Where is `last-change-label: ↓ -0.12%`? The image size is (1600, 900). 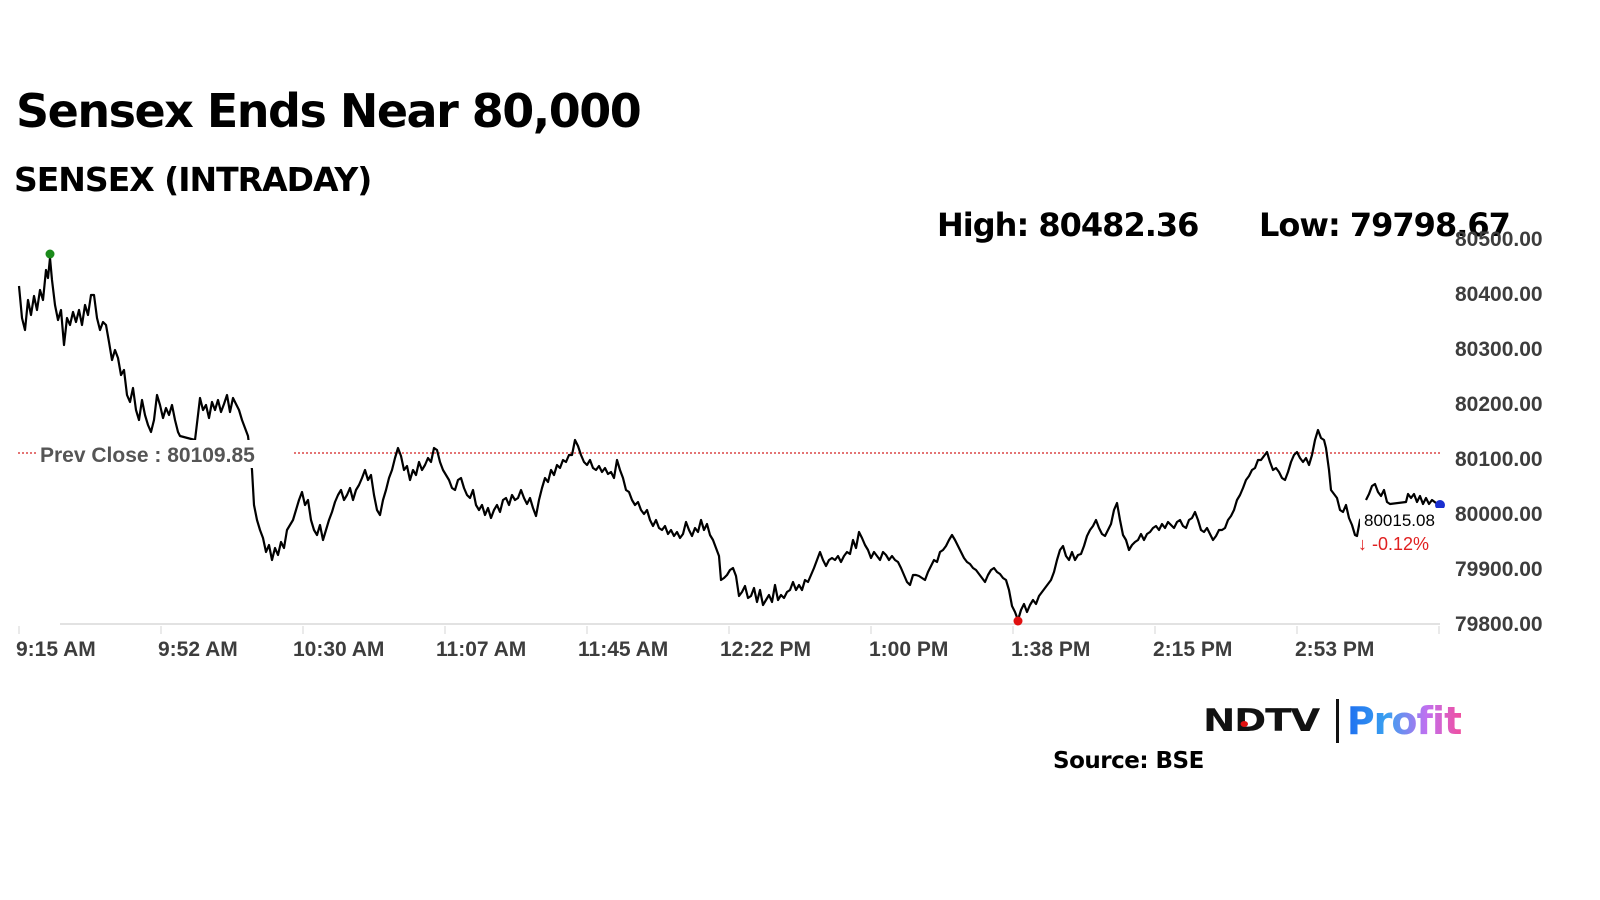 last-change-label: ↓ -0.12% is located at coordinates (1393, 544).